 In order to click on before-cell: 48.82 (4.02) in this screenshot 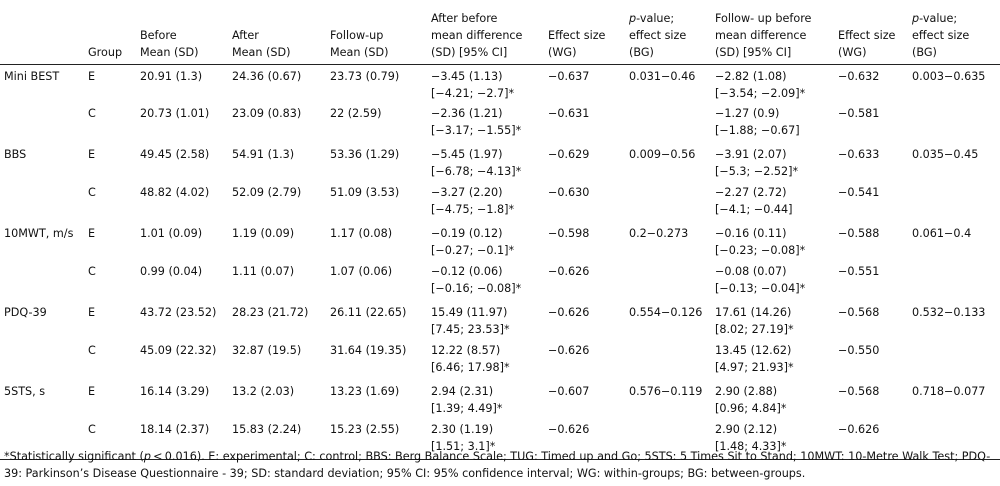, I will do `click(175, 192)`.